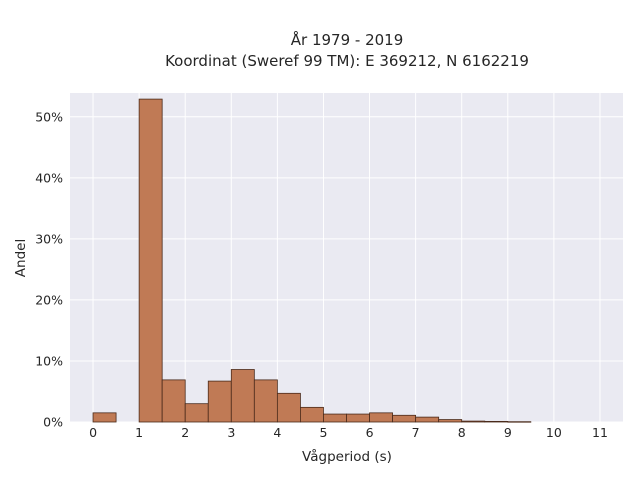  Describe the element at coordinates (21, 258) in the screenshot. I see `y-axis-label: Andel` at that location.